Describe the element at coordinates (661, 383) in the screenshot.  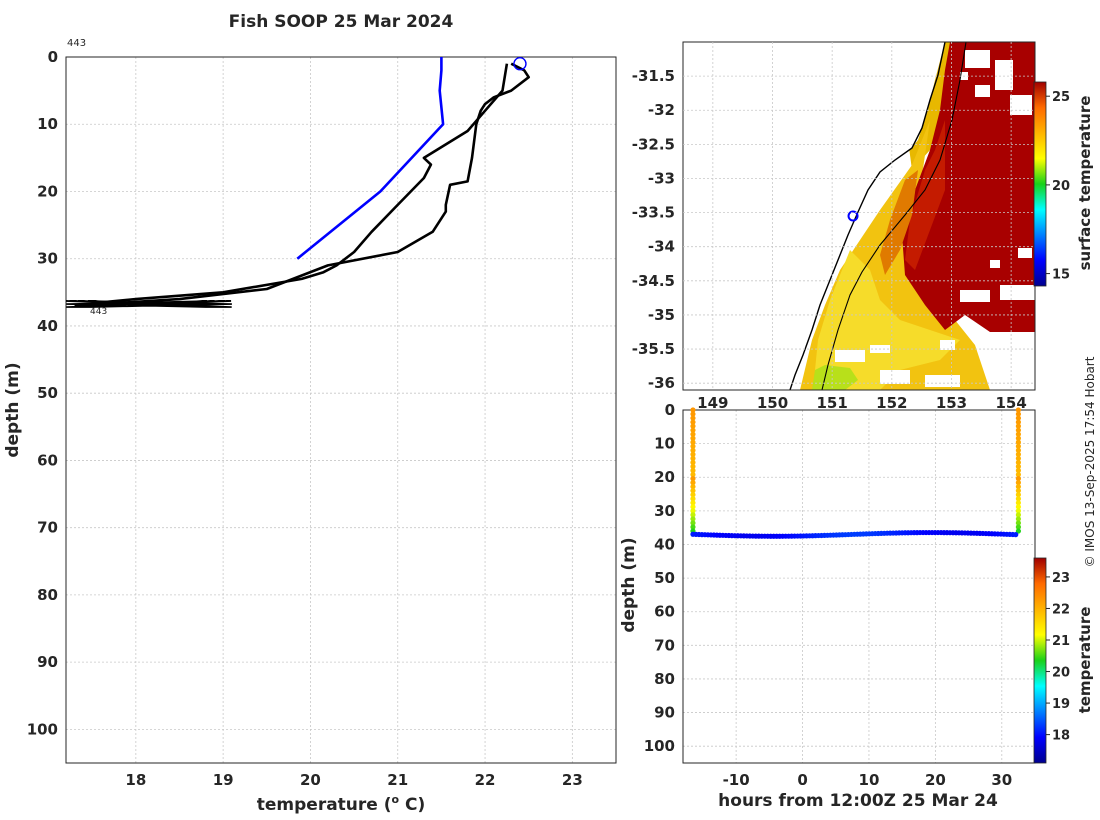
I see `map-lat-tick-label: -36` at that location.